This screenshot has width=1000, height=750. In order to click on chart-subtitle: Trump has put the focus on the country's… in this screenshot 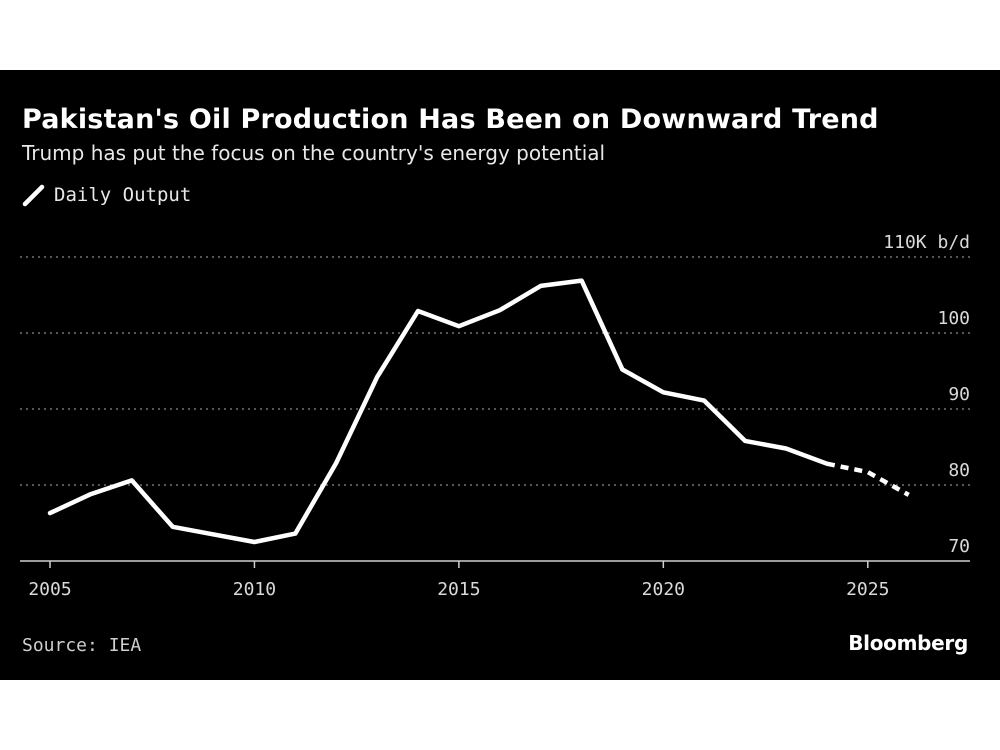, I will do `click(314, 153)`.